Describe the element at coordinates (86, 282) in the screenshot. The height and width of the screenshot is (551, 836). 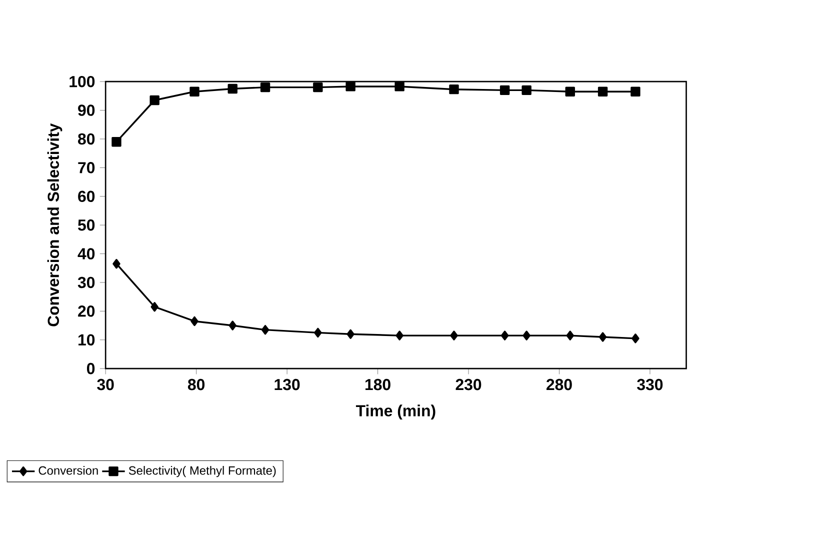
I see `y-tick-label: 30` at that location.